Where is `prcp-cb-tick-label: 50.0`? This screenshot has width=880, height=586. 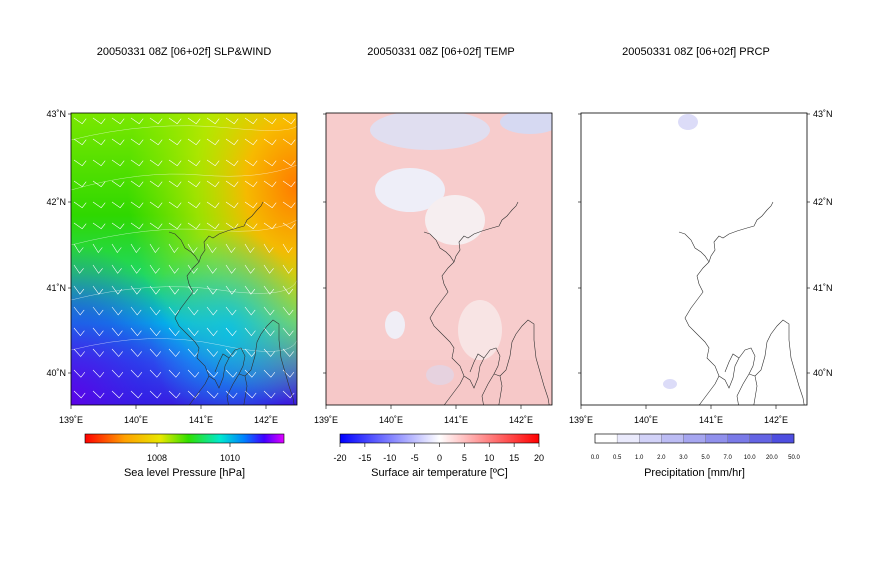
prcp-cb-tick-label: 50.0 is located at coordinates (794, 458).